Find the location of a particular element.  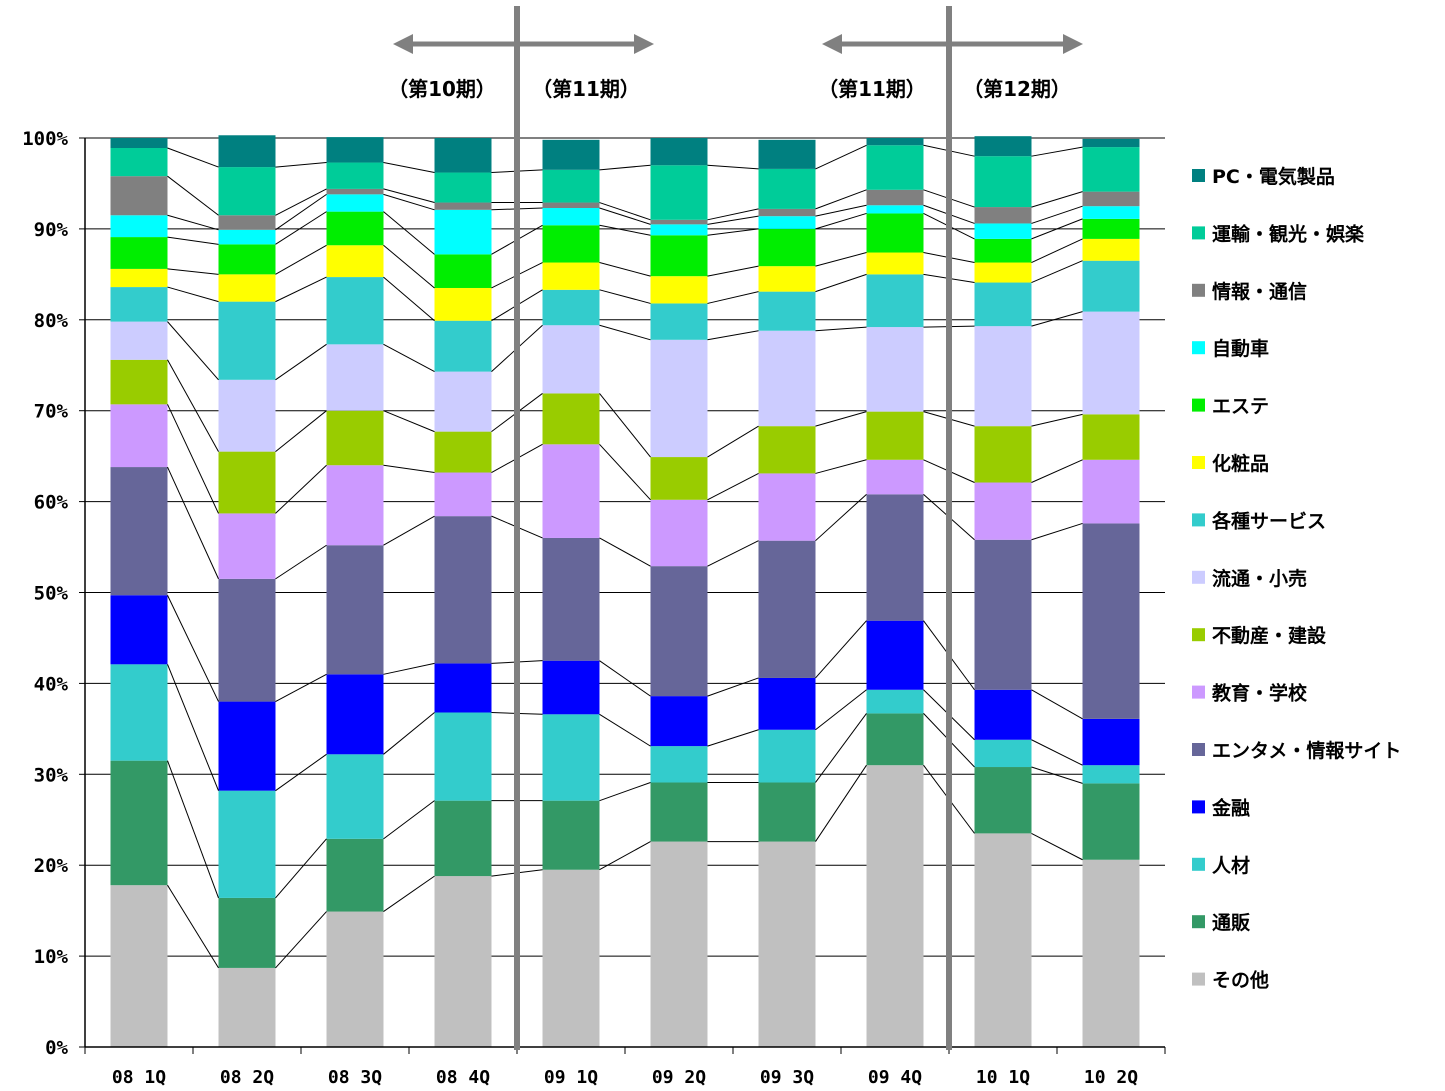

x-tick-label: 09 3Q is located at coordinates (787, 1077).